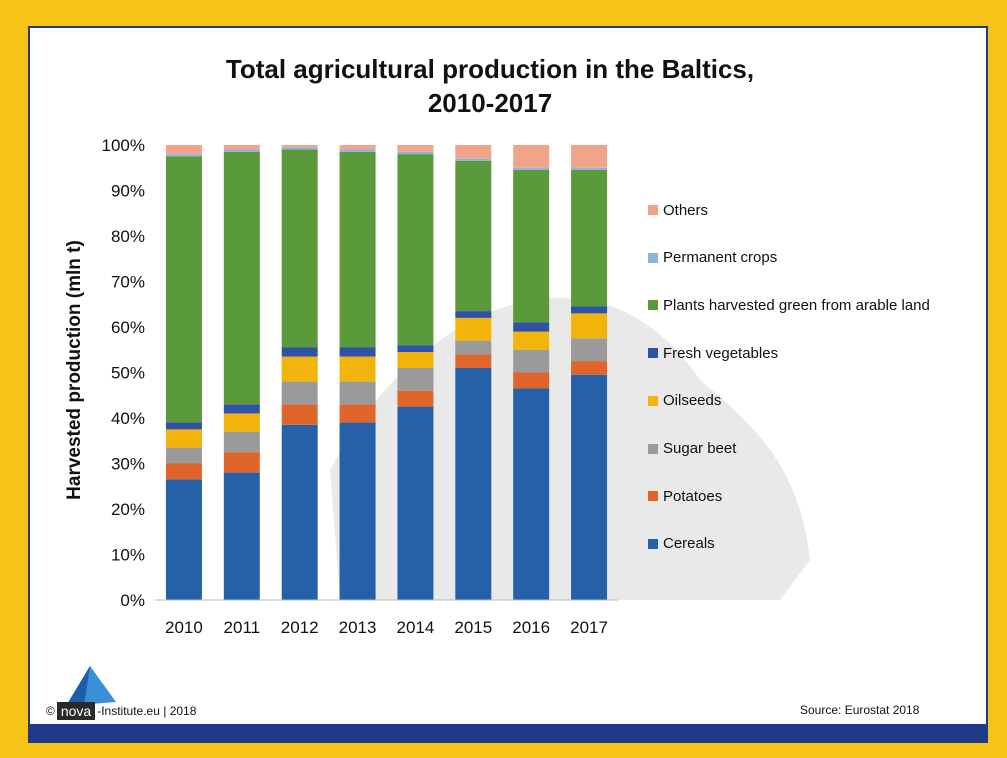 Image resolution: width=1007 pixels, height=758 pixels. What do you see at coordinates (700, 448) in the screenshot?
I see `legend-label: Sugar beet` at bounding box center [700, 448].